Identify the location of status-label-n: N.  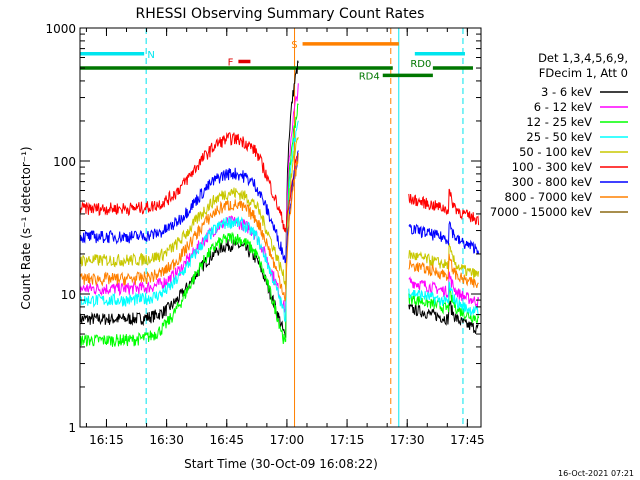
(150, 55).